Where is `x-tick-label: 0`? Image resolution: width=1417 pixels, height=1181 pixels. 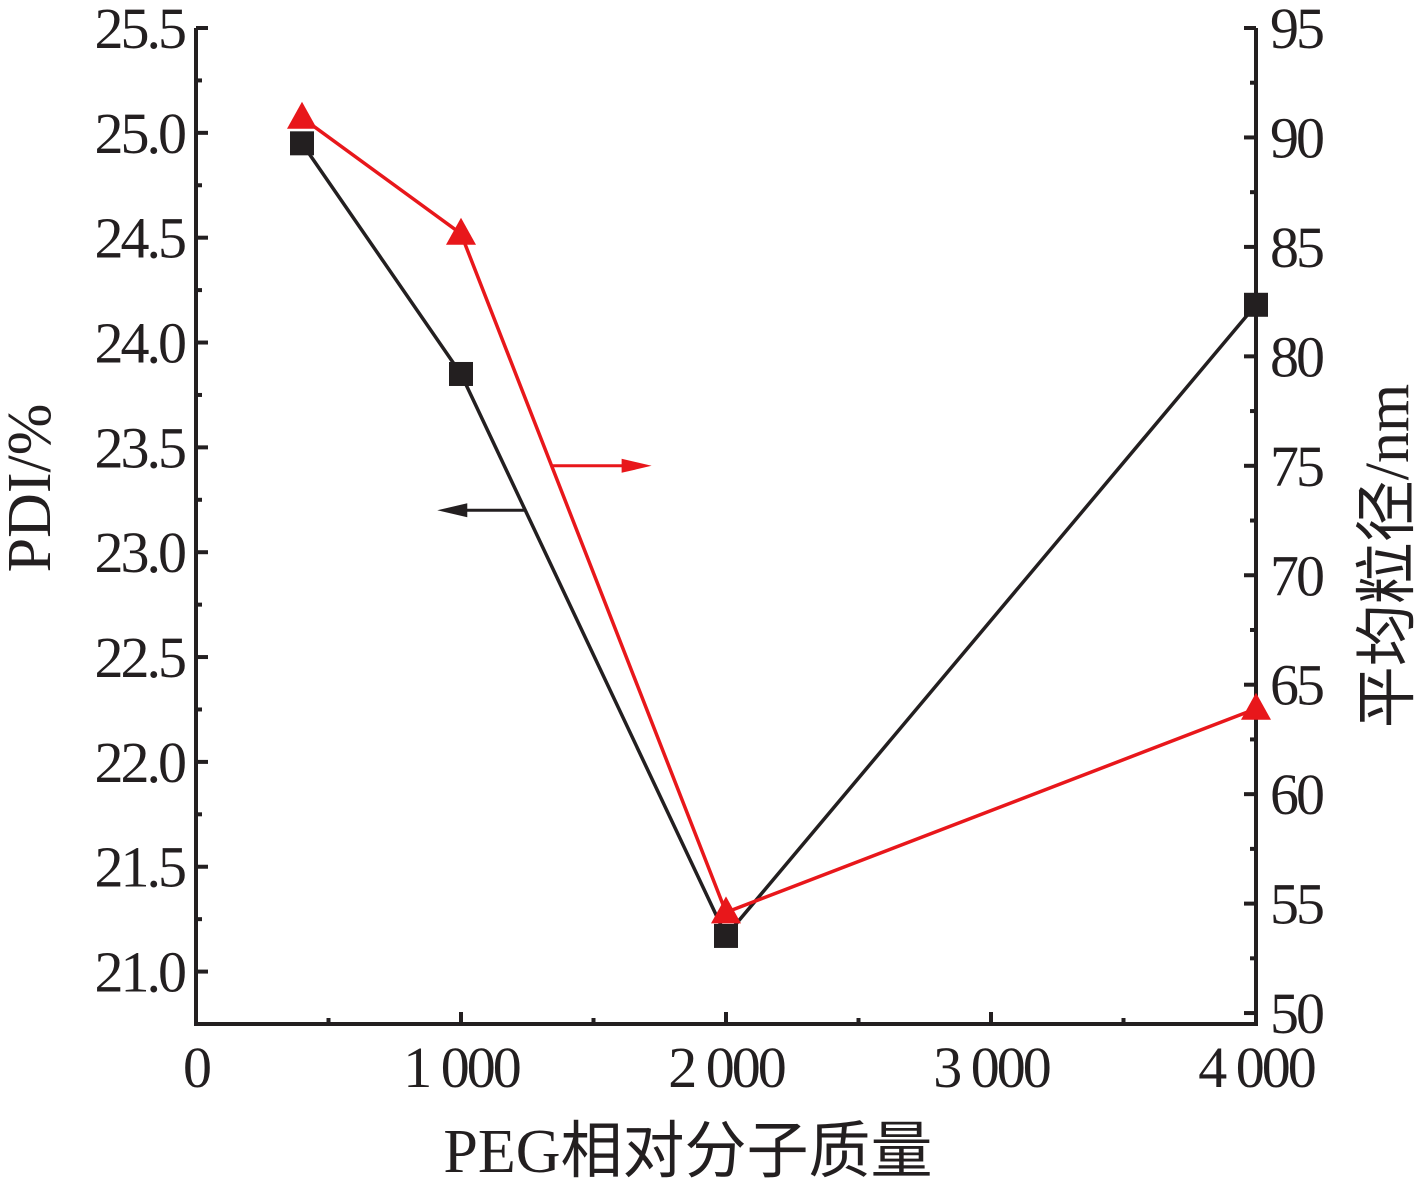 x-tick-label: 0 is located at coordinates (196, 1067).